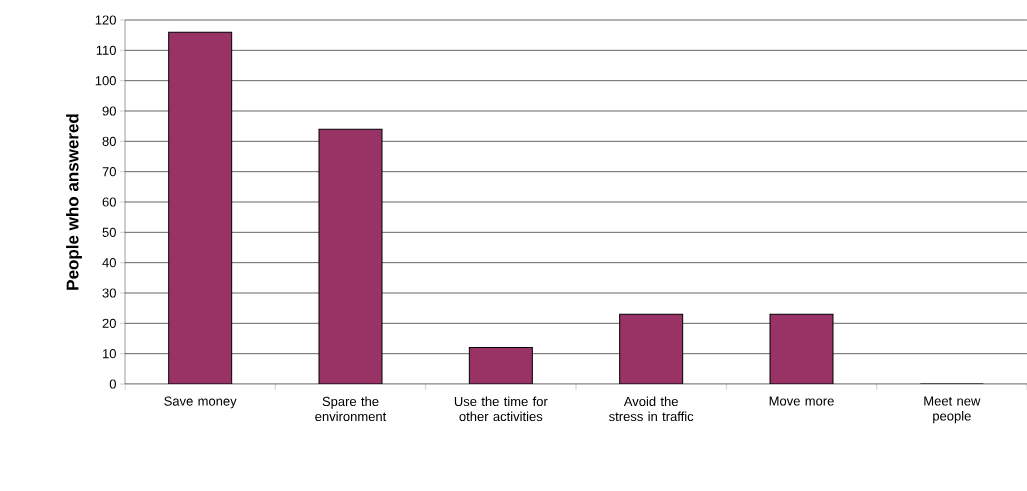 This screenshot has width=1027, height=491. What do you see at coordinates (651, 409) in the screenshot?
I see `x-tick-label: Avoid the stress in traffic` at bounding box center [651, 409].